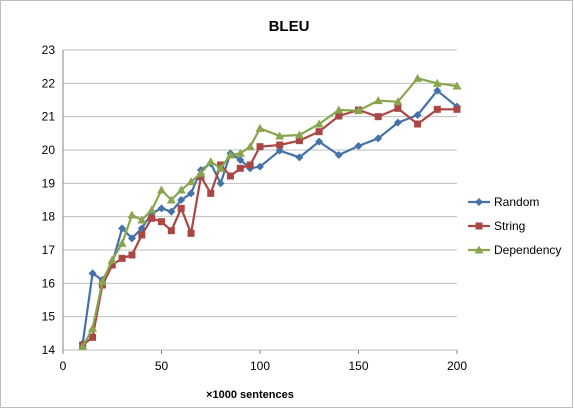 This screenshot has width=575, height=414. What do you see at coordinates (479, 226) in the screenshot?
I see `legend-swatch-marker-string` at bounding box center [479, 226].